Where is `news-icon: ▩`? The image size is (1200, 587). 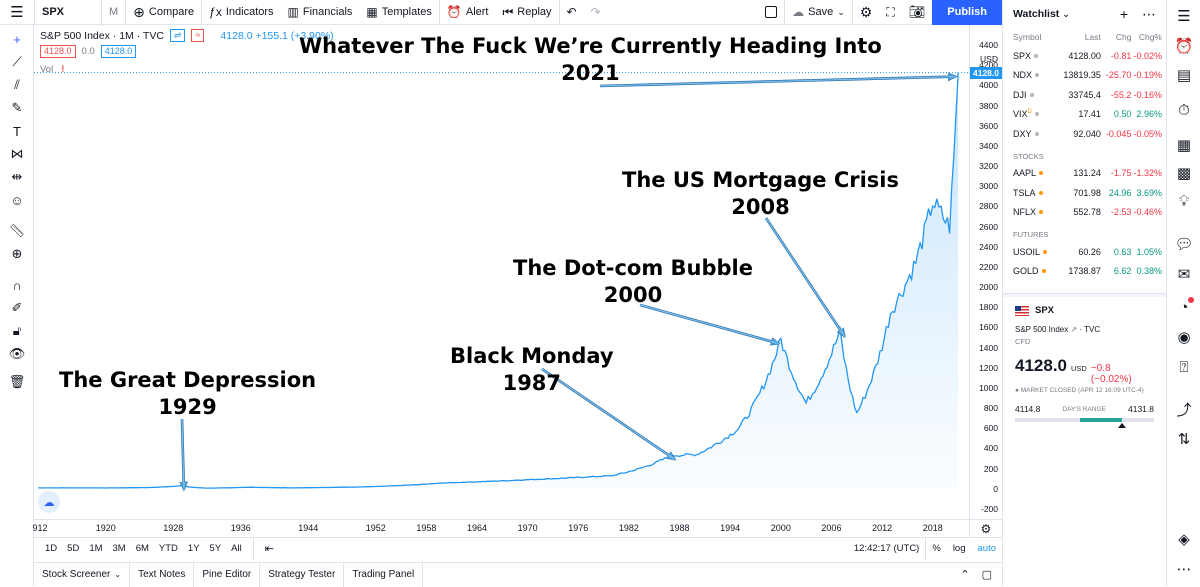
news-icon: ▩ is located at coordinates (1184, 173).